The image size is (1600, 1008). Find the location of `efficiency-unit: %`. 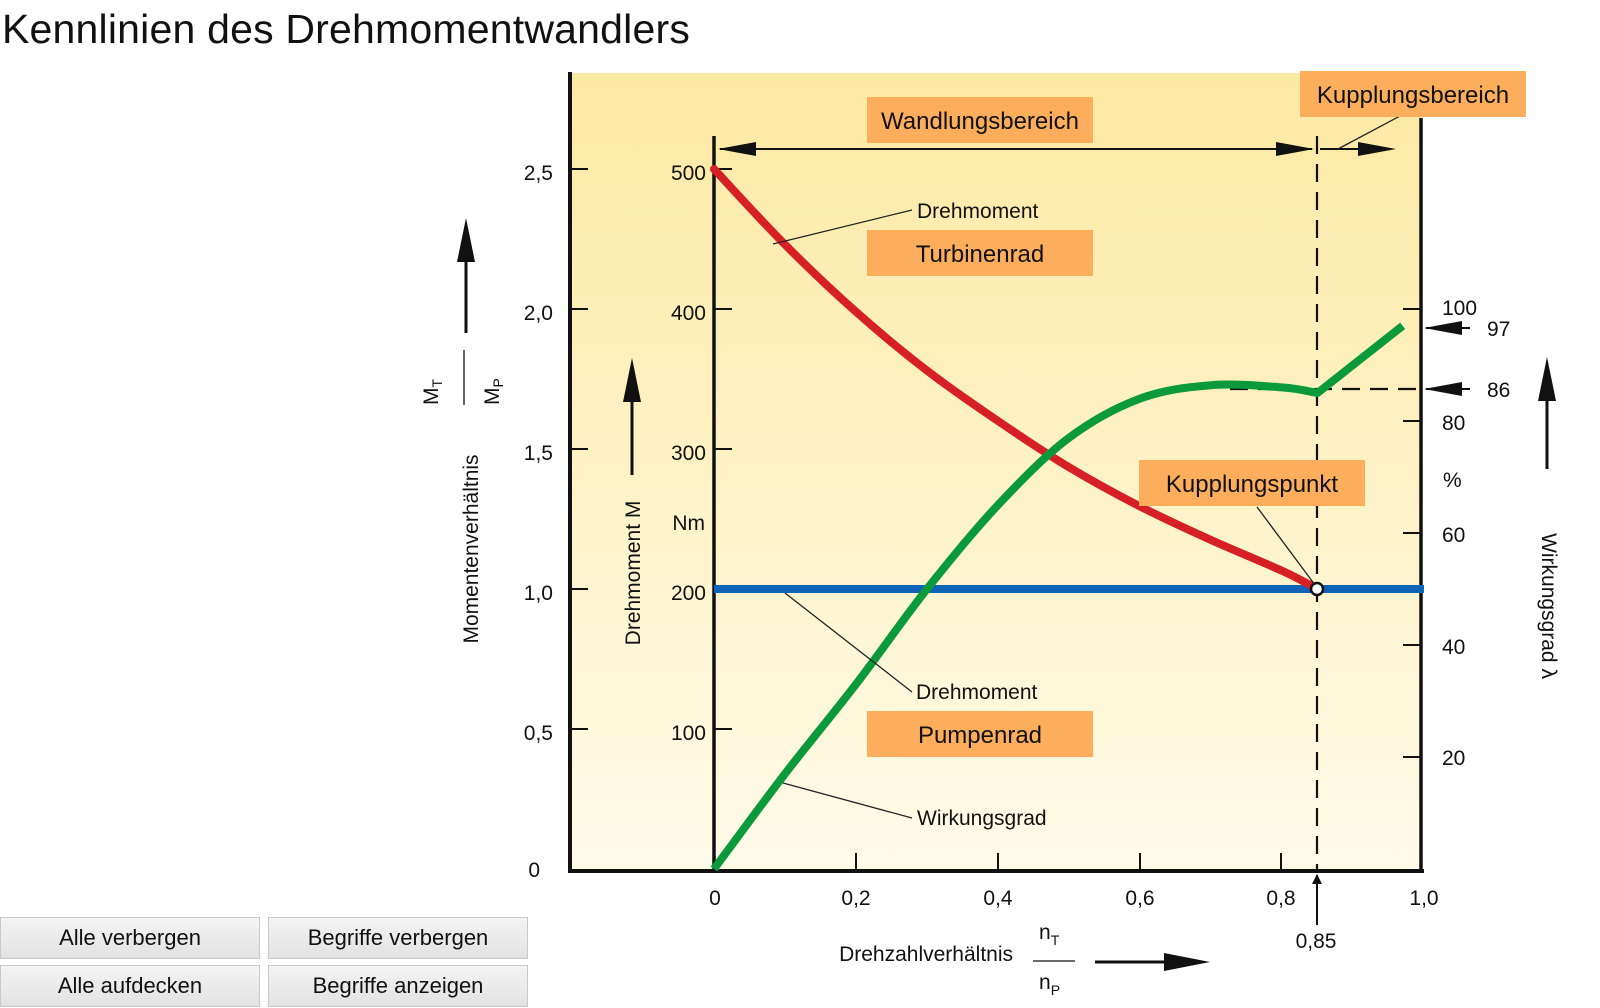

efficiency-unit: % is located at coordinates (1452, 480).